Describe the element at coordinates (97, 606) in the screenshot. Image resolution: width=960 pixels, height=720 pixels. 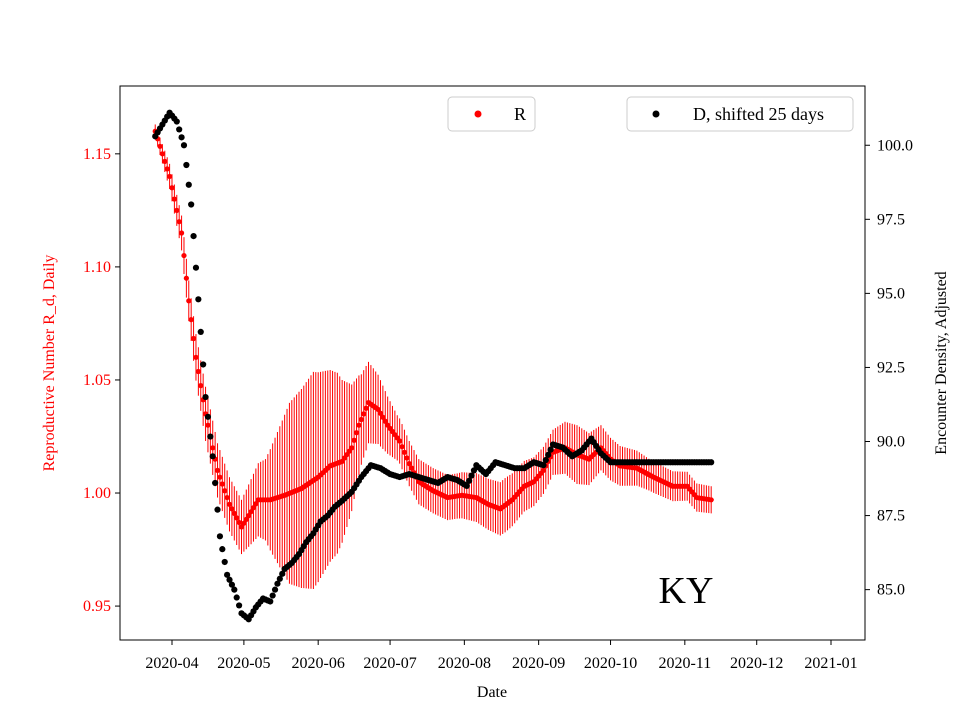
I see `left-y-tick-label: 0.95` at that location.